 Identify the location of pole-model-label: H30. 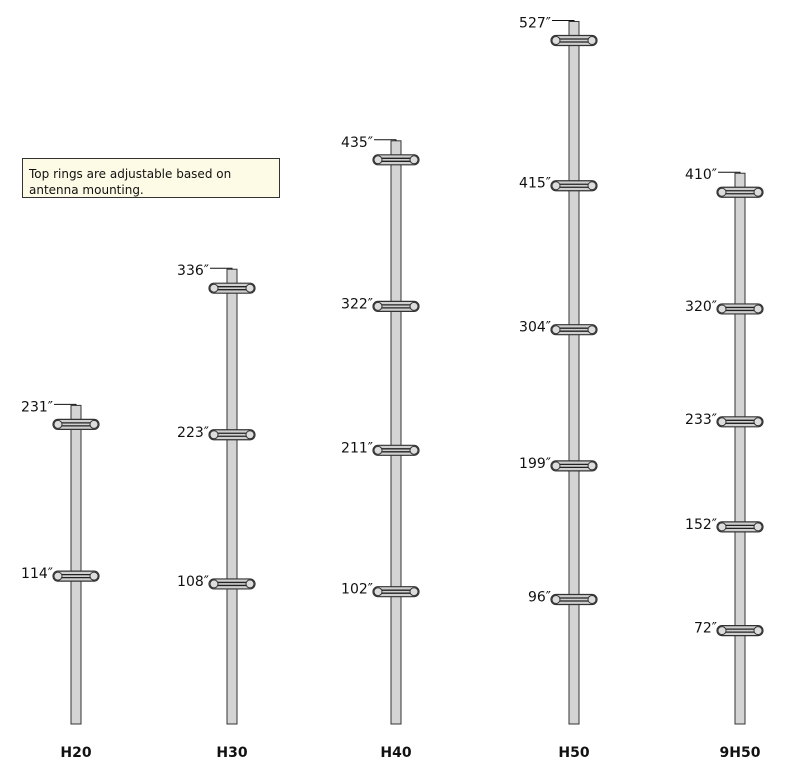
(231, 753).